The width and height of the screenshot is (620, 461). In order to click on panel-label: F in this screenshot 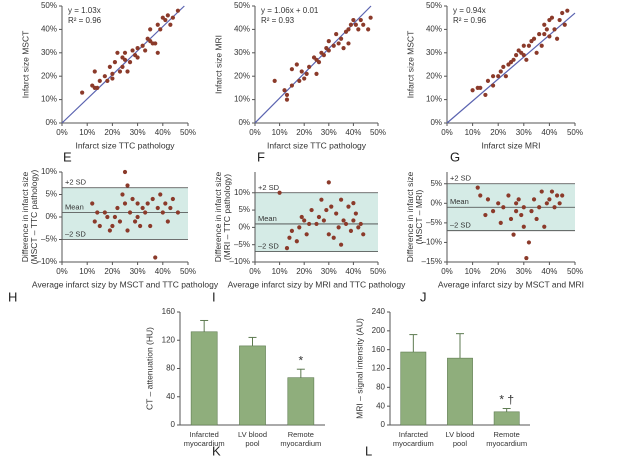, I will do `click(261, 156)`.